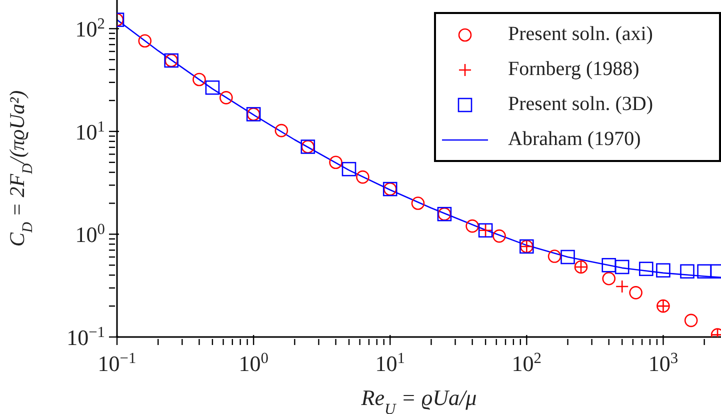 Image resolution: width=721 pixels, height=414 pixels. I want to click on x-axis-title: Re$_{U}$ = ϱUa/μ, so click(418, 399).